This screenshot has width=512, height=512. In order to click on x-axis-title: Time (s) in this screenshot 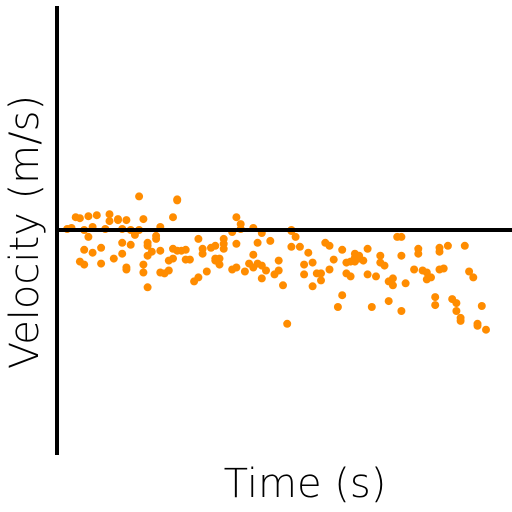, I will do `click(305, 484)`.